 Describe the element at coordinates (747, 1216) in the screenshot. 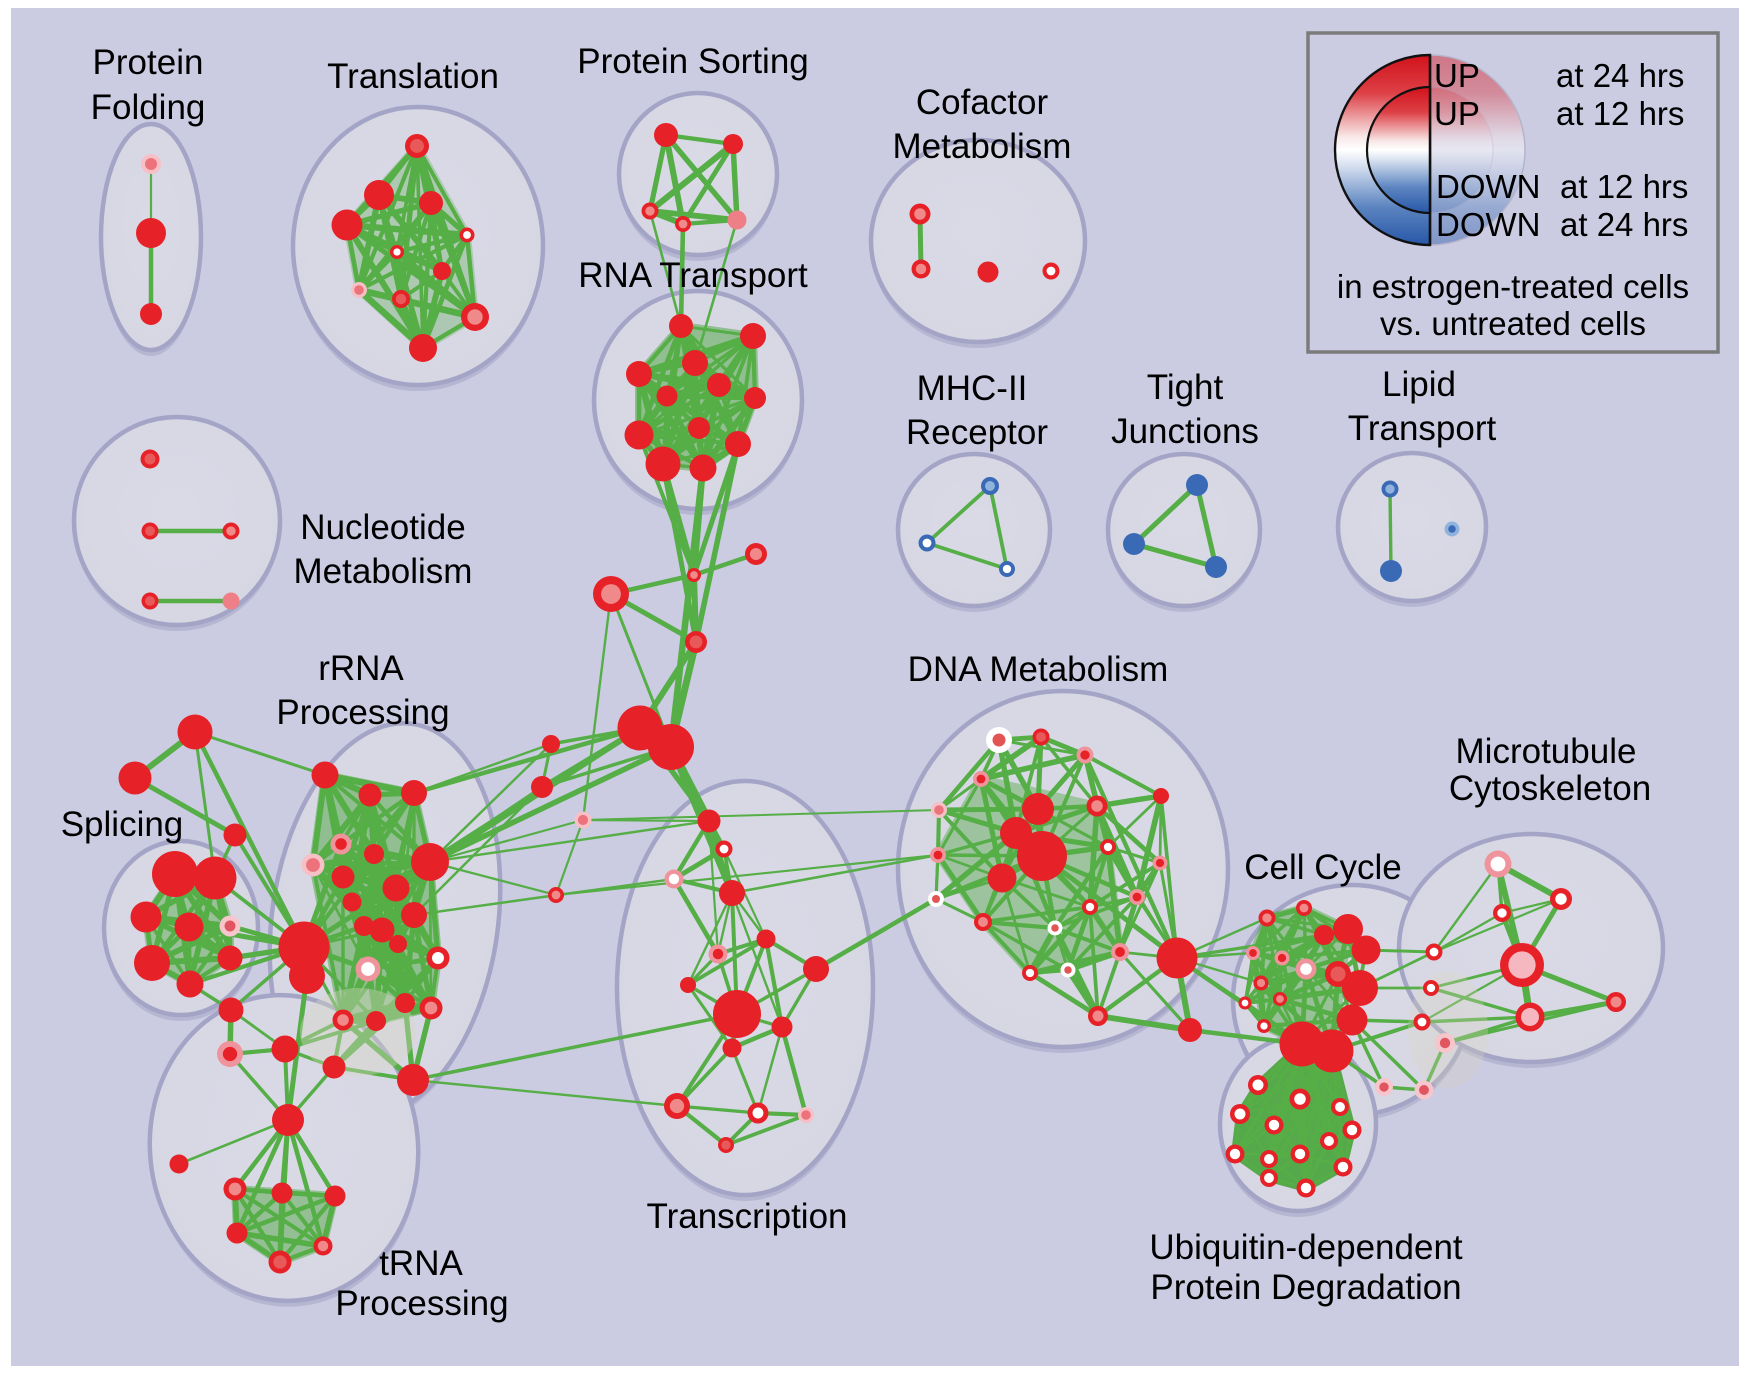

I see `svg-text: Transcription` at that location.